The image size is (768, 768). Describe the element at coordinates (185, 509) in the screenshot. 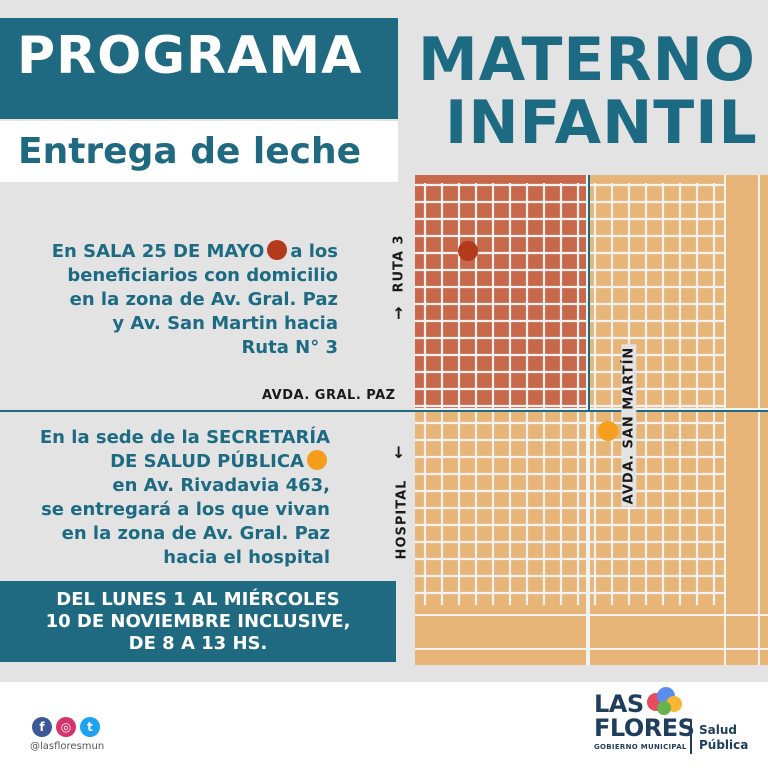

I see `info-sec-line4: se entregará a los que vivan` at that location.